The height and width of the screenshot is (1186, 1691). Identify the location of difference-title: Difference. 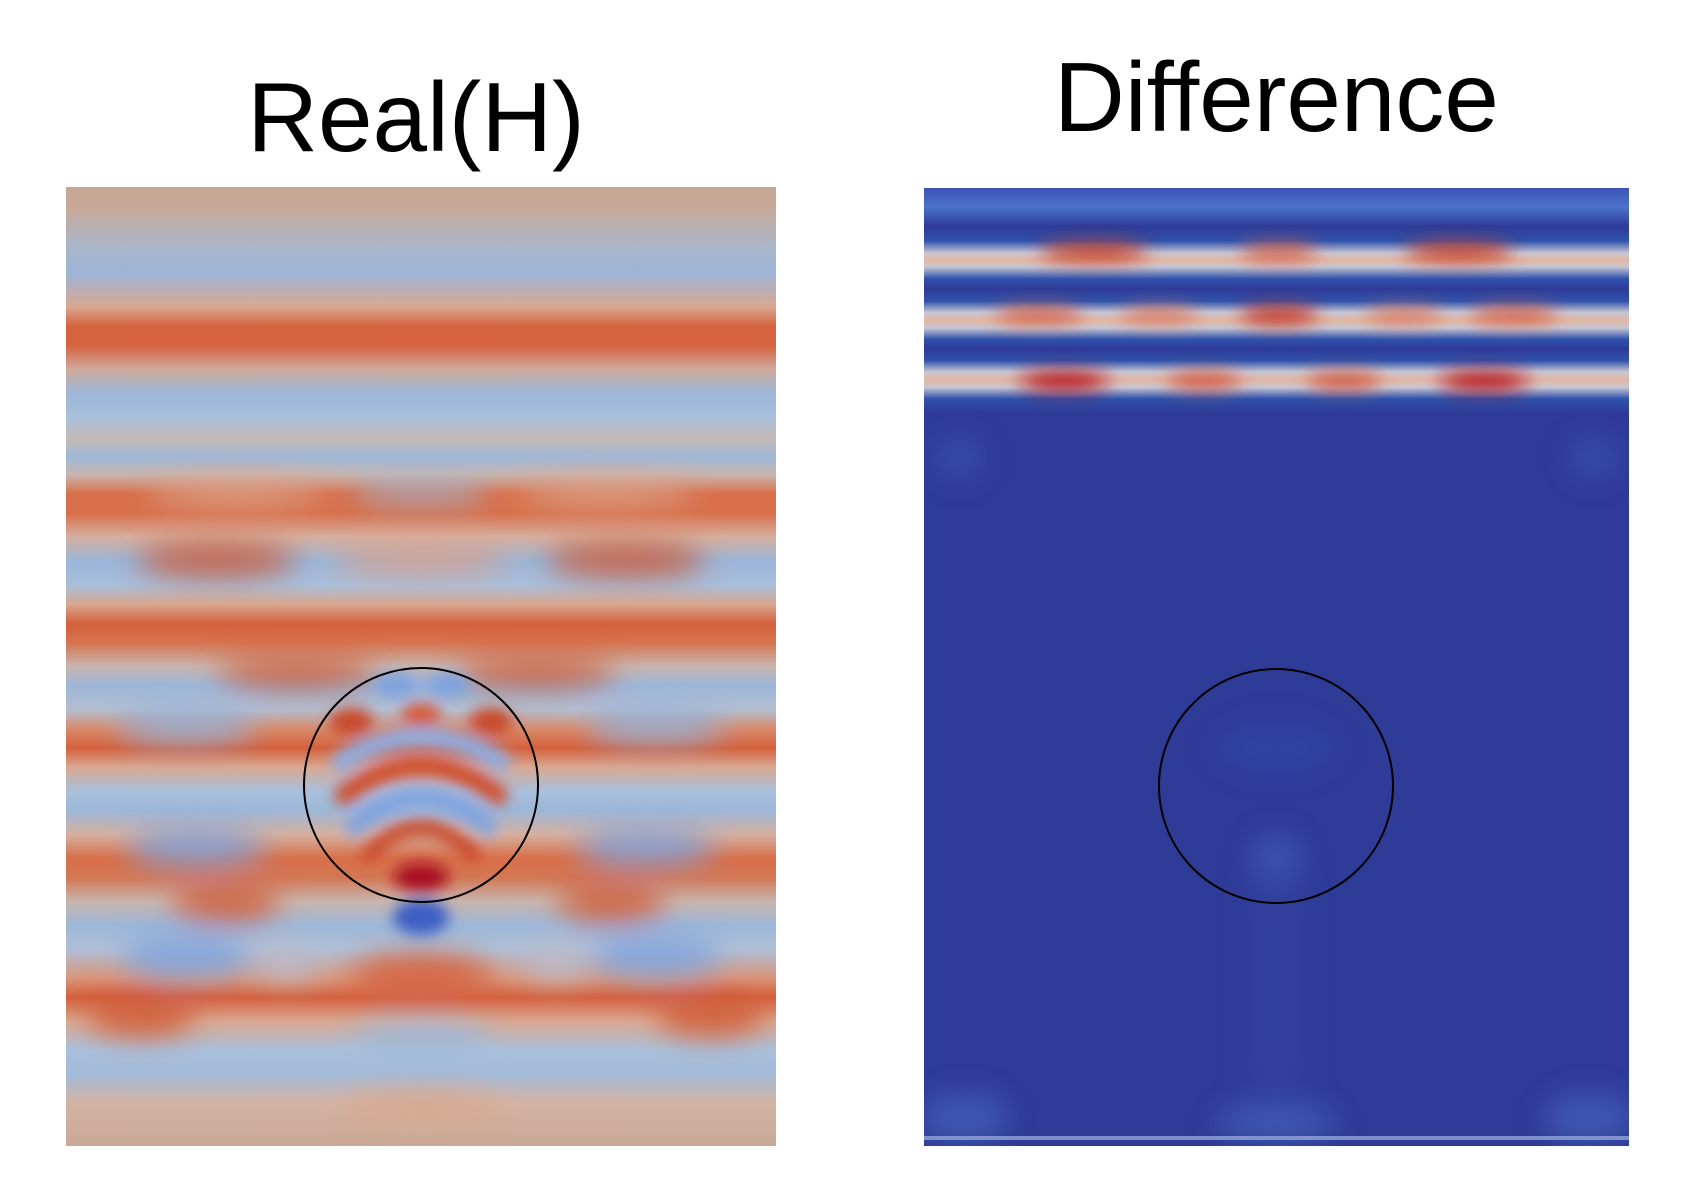
(1276, 97).